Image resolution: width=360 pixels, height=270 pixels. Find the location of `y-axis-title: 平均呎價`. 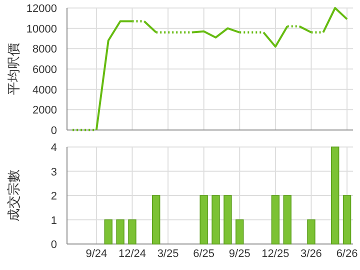

y-axis-title: 平均呎價 is located at coordinates (13, 69).